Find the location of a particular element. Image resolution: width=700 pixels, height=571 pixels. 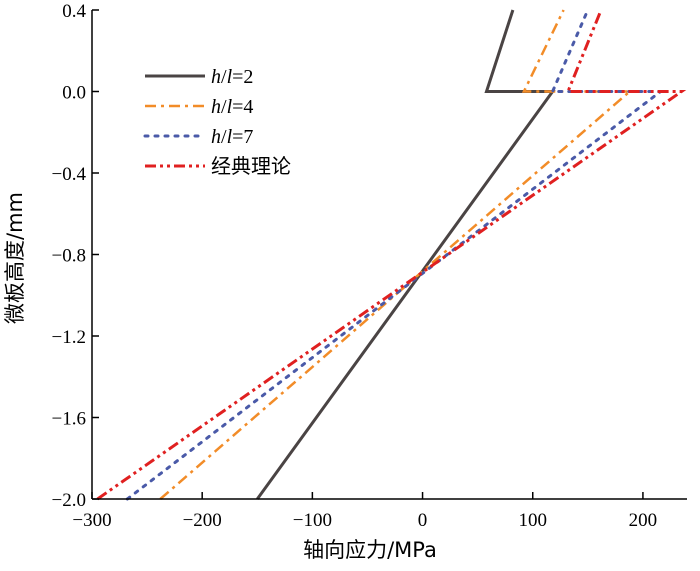

y-tick-label-6: −1.6 is located at coordinates (69, 419).